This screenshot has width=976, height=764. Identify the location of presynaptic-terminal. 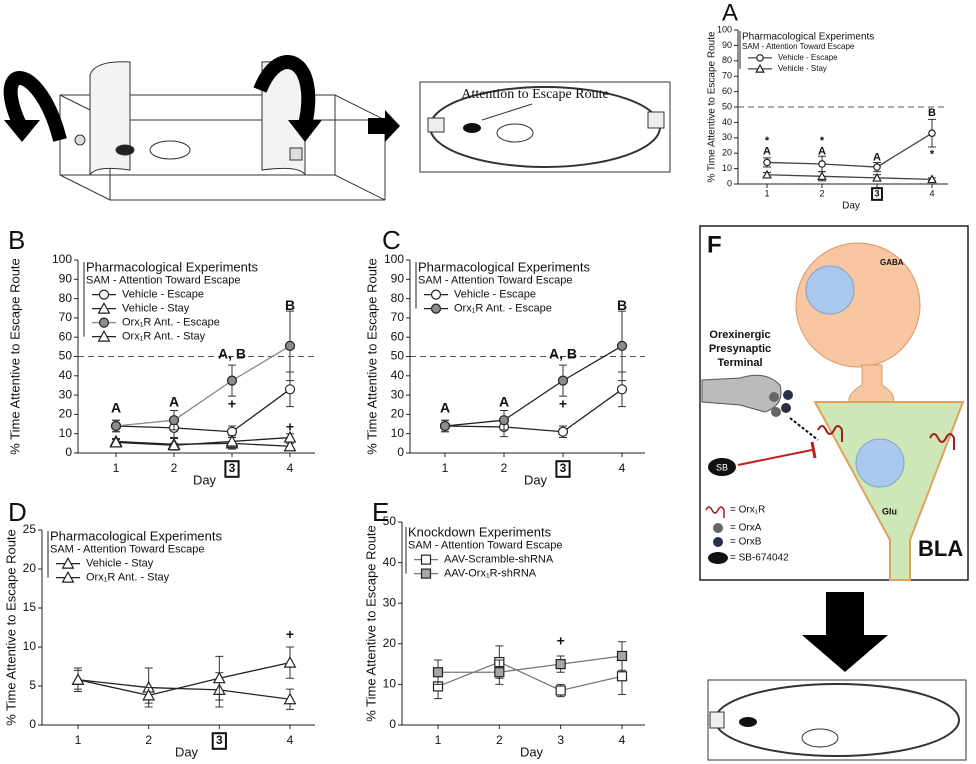
(741, 393).